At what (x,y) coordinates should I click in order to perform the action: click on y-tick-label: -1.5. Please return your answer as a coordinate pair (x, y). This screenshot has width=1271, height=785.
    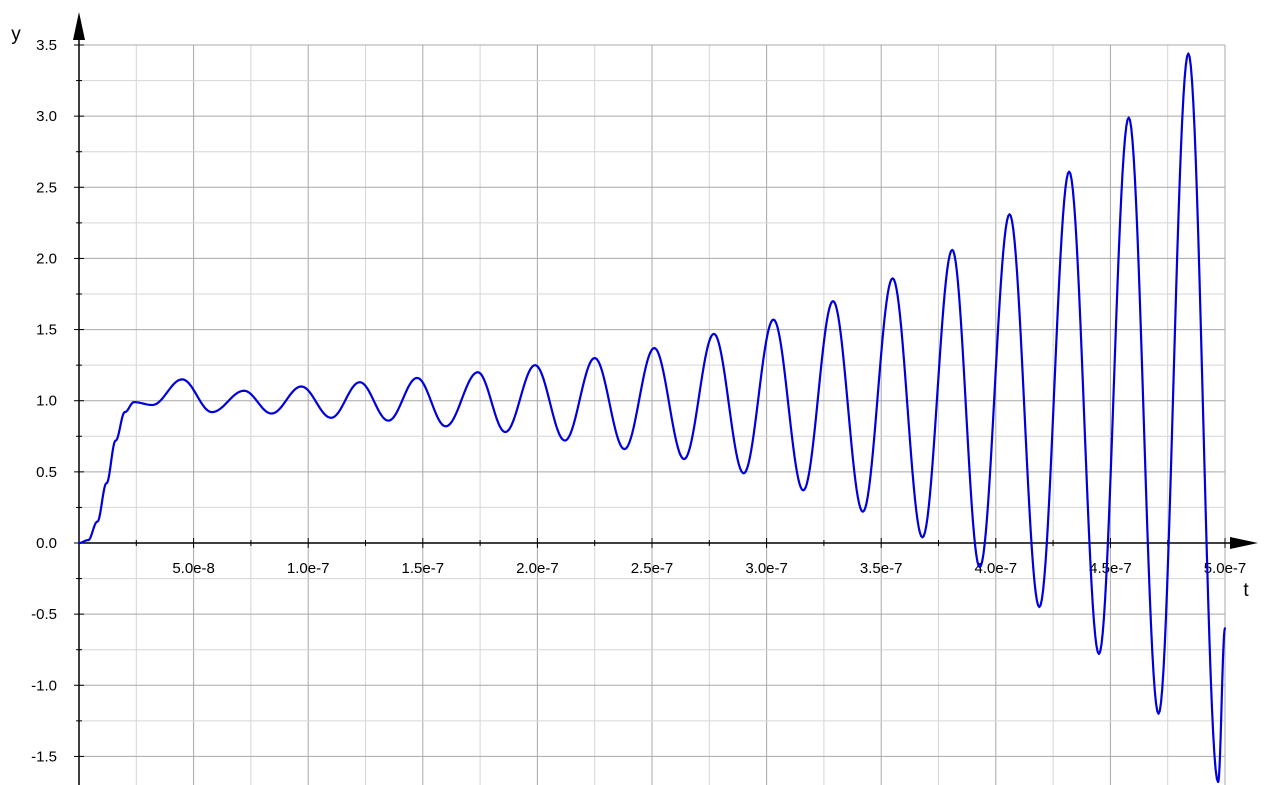
    Looking at the image, I should click on (44, 756).